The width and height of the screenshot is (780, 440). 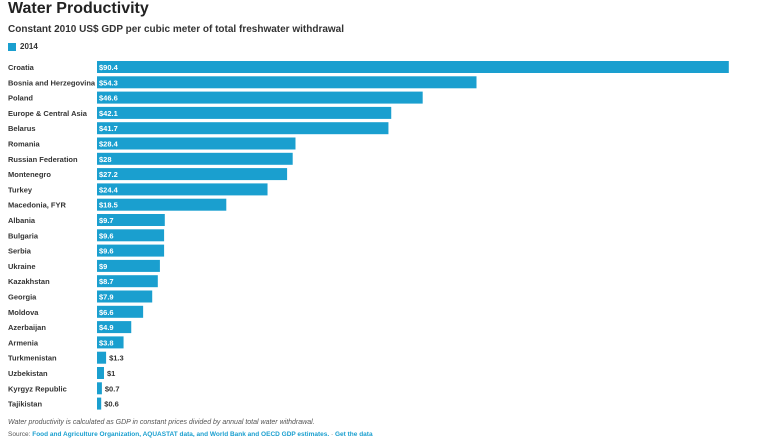 What do you see at coordinates (103, 266) in the screenshot?
I see `data-label: $9` at bounding box center [103, 266].